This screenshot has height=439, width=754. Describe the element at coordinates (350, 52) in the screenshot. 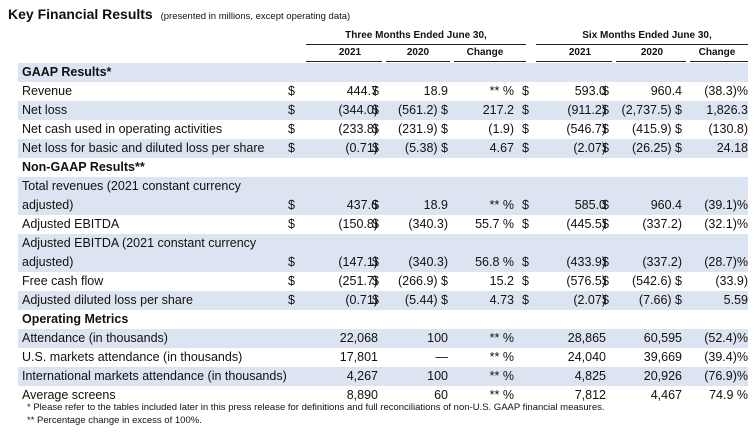

I see `col-header-3m-2021: 2021` at that location.